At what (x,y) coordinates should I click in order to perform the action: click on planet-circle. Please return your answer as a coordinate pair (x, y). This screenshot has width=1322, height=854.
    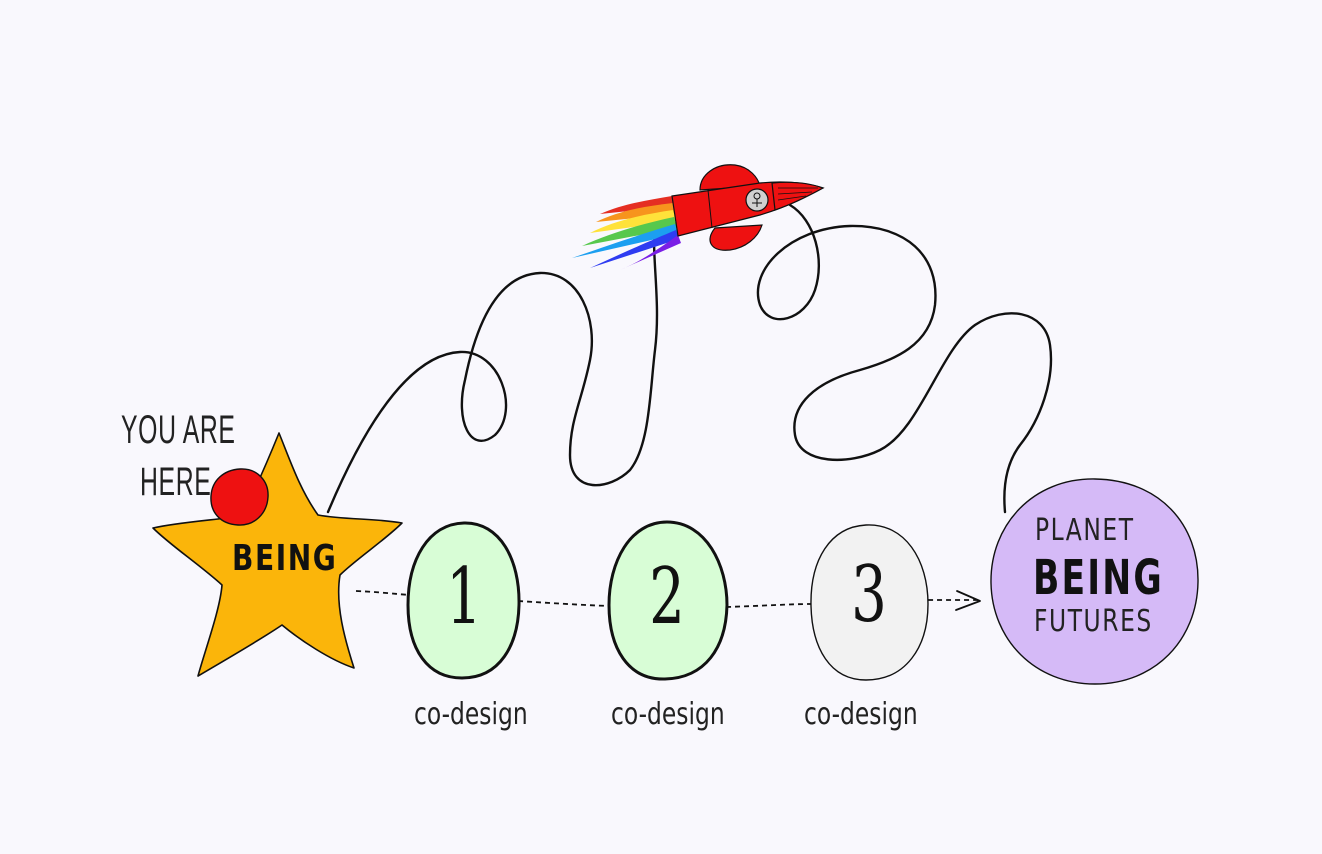
    Looking at the image, I should click on (1094, 581).